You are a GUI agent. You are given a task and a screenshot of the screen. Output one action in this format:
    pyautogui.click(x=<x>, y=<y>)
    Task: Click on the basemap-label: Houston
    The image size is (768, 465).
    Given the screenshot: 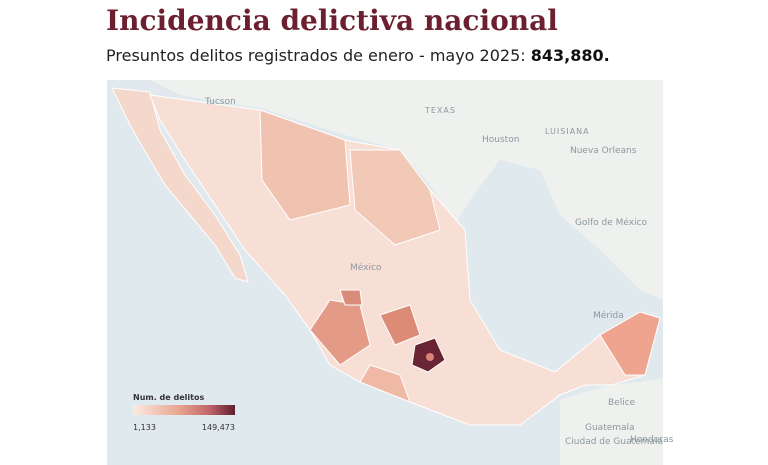 What is the action you would take?
    pyautogui.click(x=500, y=140)
    